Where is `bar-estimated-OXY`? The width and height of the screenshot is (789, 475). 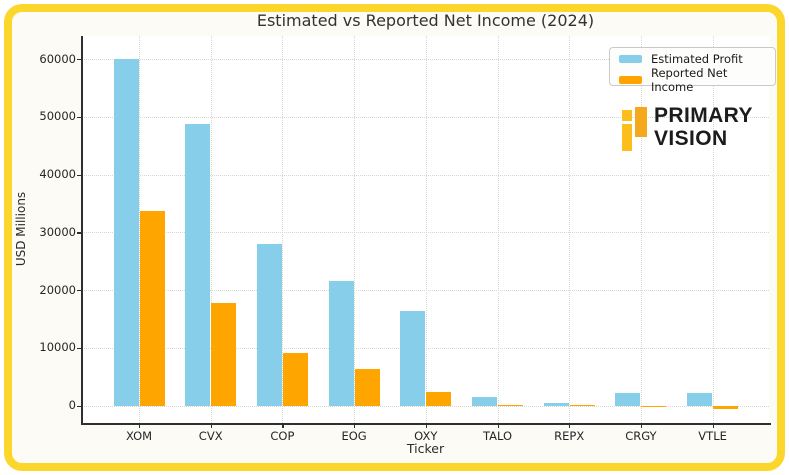
bar-estimated-OXY is located at coordinates (413, 358).